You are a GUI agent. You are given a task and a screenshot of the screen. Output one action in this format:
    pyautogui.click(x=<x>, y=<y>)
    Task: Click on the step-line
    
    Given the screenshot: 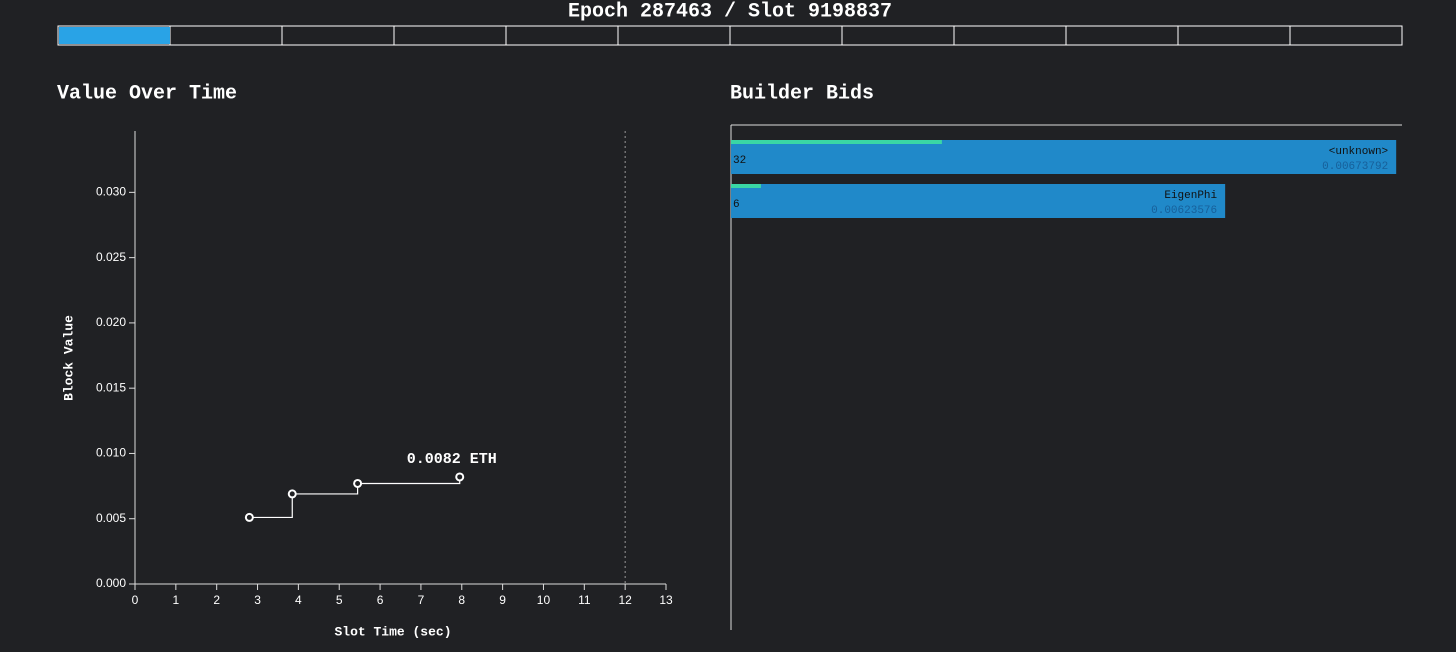 What is the action you would take?
    pyautogui.click(x=355, y=497)
    